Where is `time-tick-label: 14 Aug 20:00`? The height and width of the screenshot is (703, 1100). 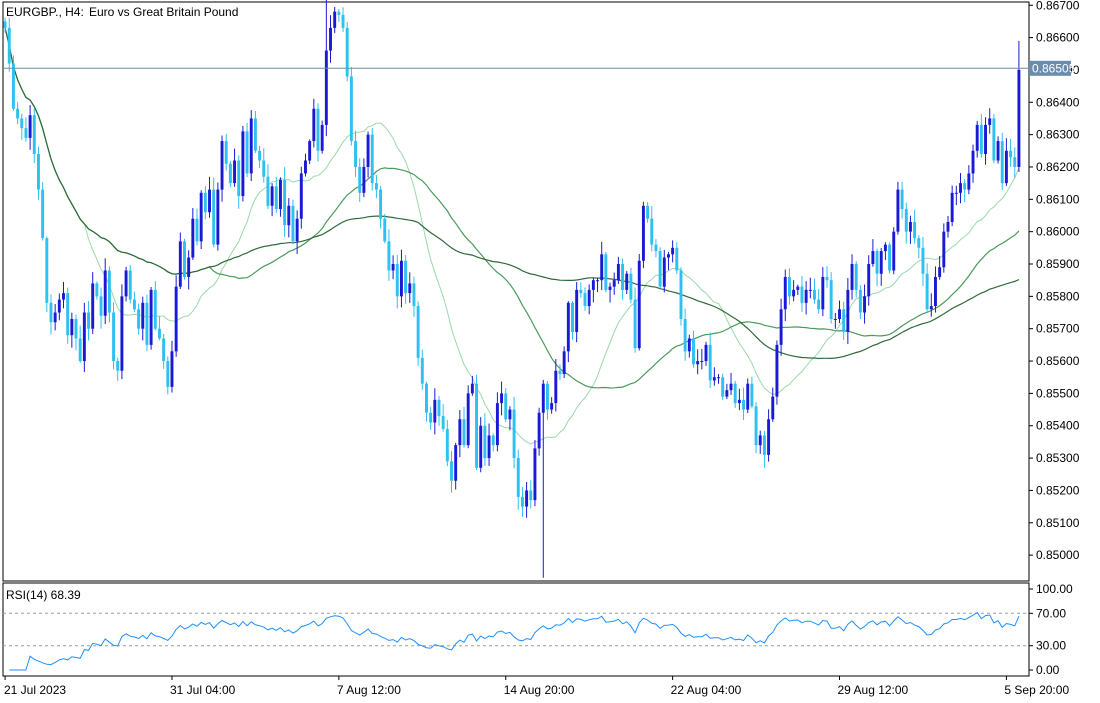
time-tick-label: 14 Aug 20:00 is located at coordinates (539, 690).